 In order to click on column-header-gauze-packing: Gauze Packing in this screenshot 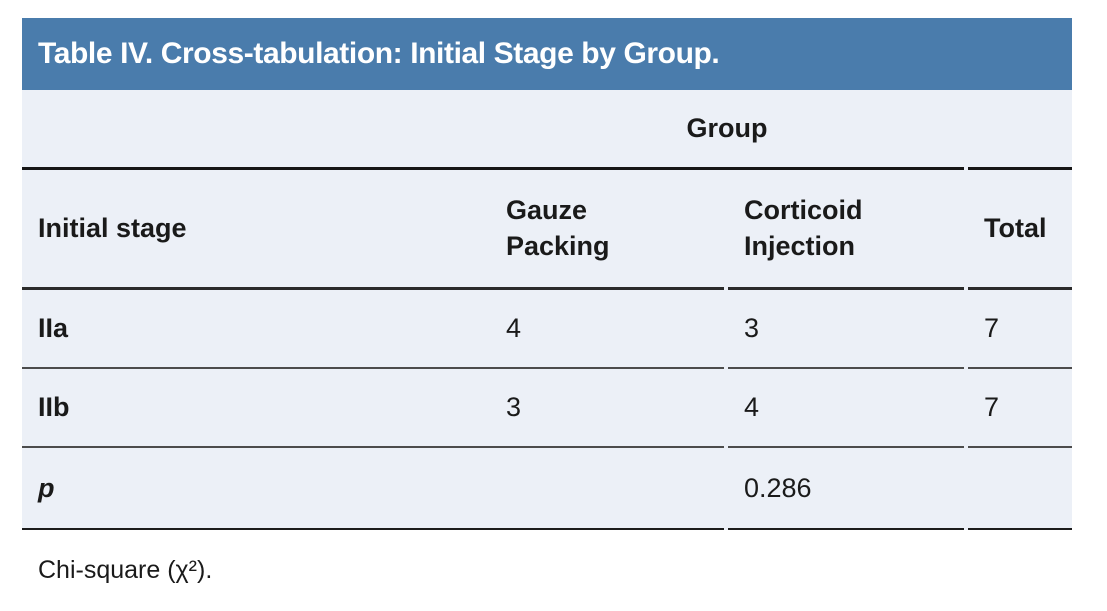, I will do `click(607, 230)`.